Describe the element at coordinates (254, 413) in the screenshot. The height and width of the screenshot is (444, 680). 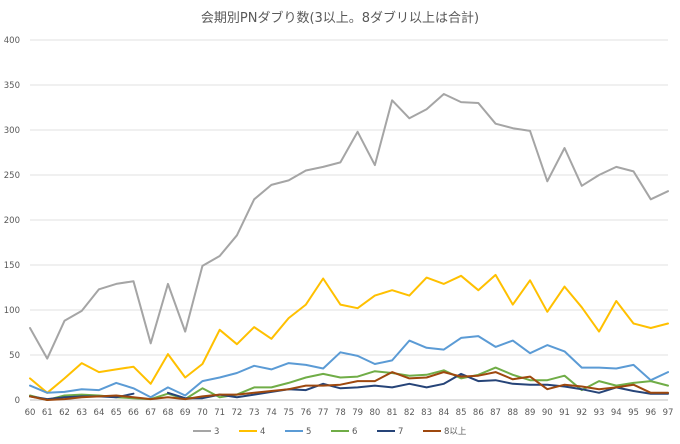
I see `x-tick-label: 73` at that location.